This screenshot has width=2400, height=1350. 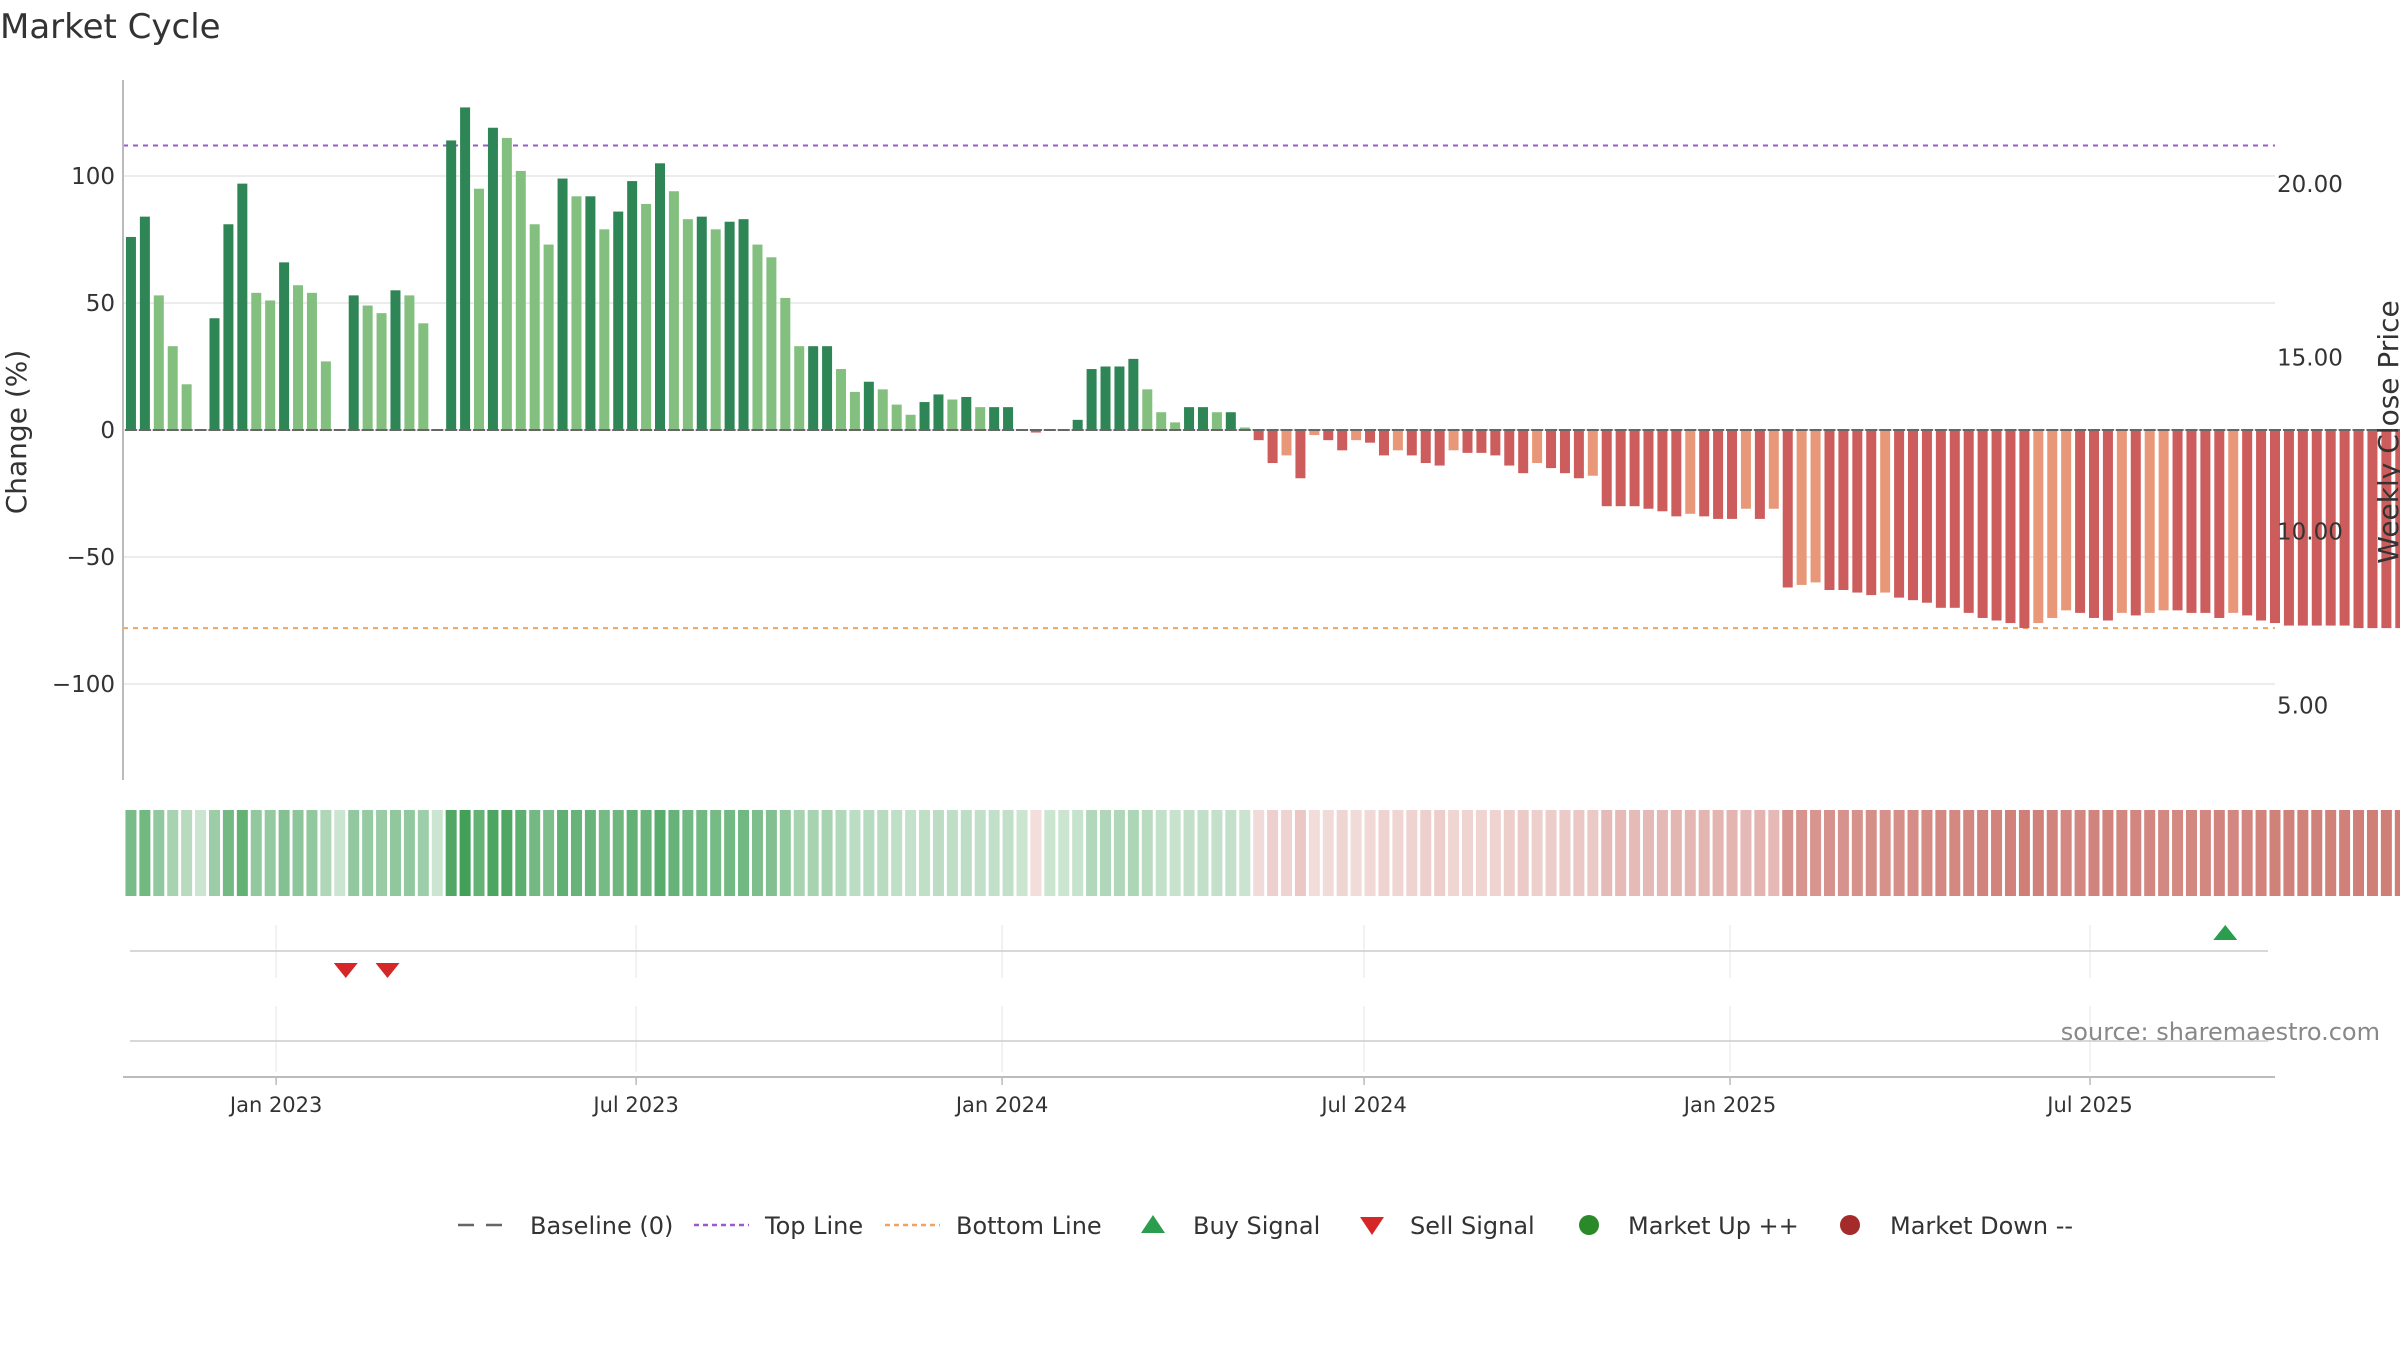 What do you see at coordinates (345, 970) in the screenshot?
I see `sell-signal-marker` at bounding box center [345, 970].